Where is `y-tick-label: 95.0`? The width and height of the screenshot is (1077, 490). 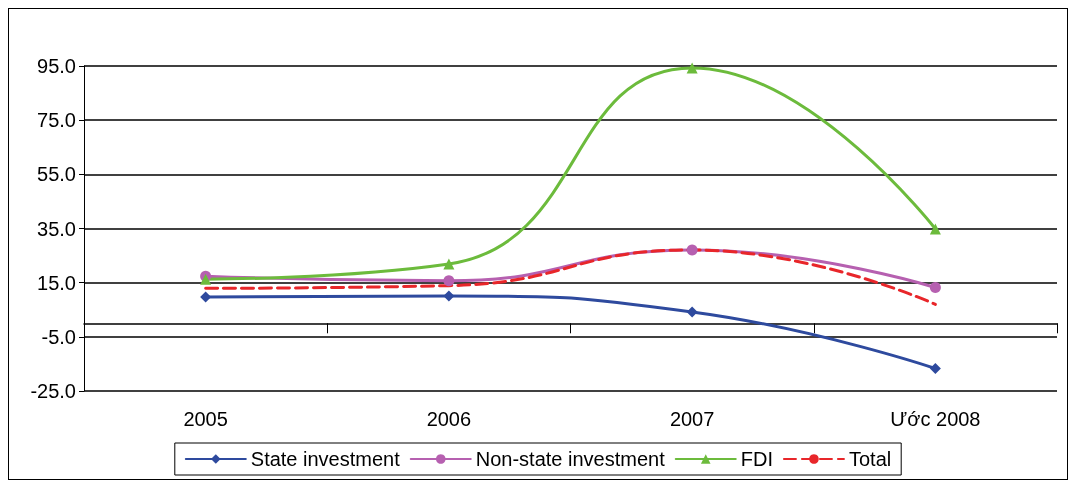
y-tick-label: 95.0 is located at coordinates (56, 66).